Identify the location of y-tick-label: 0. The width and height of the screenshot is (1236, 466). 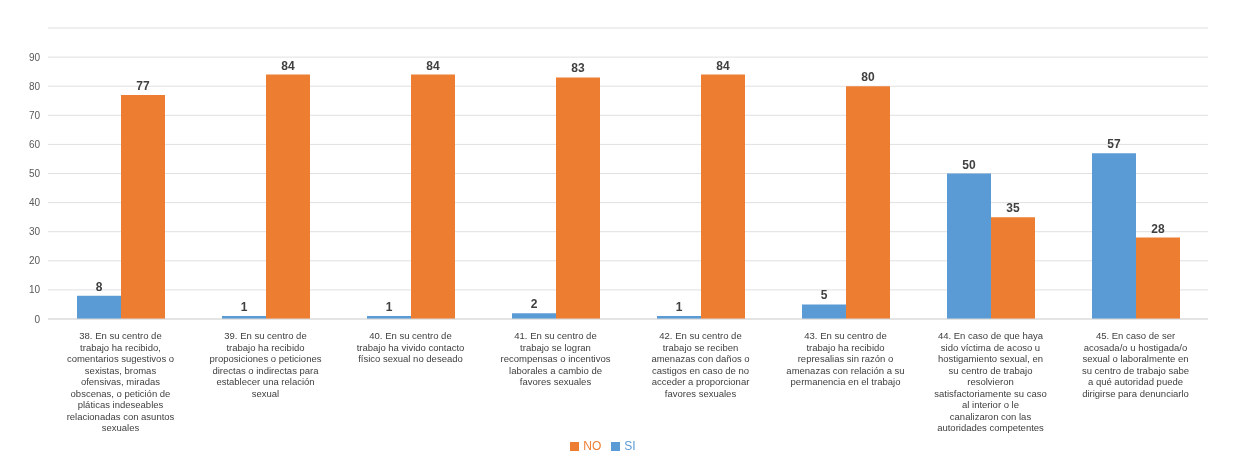
(37, 319).